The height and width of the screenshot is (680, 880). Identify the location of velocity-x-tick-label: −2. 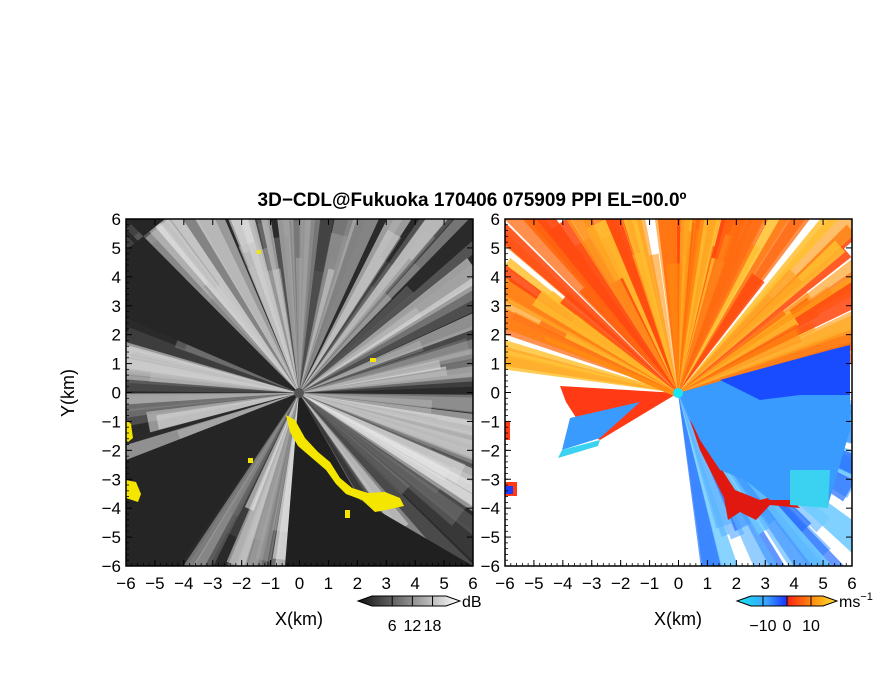
(620, 583).